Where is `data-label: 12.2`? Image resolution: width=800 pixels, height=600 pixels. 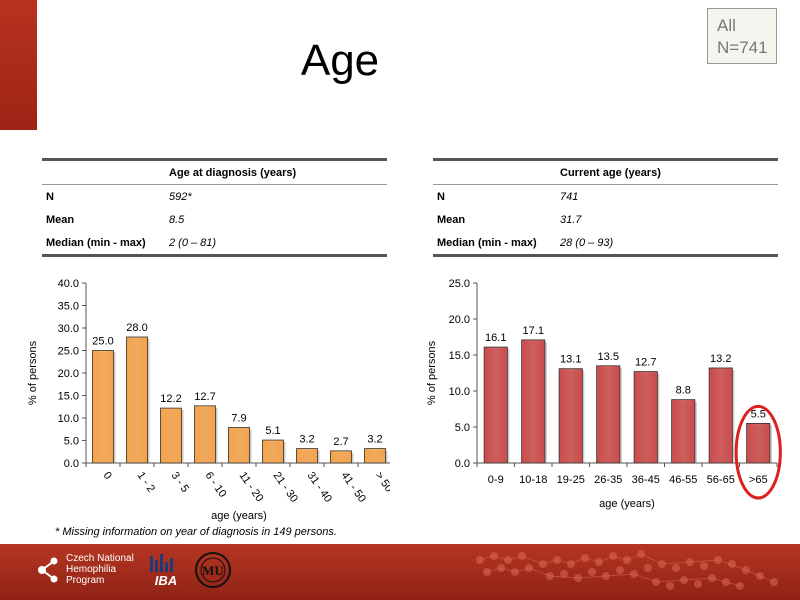
data-label: 12.2 is located at coordinates (170, 399).